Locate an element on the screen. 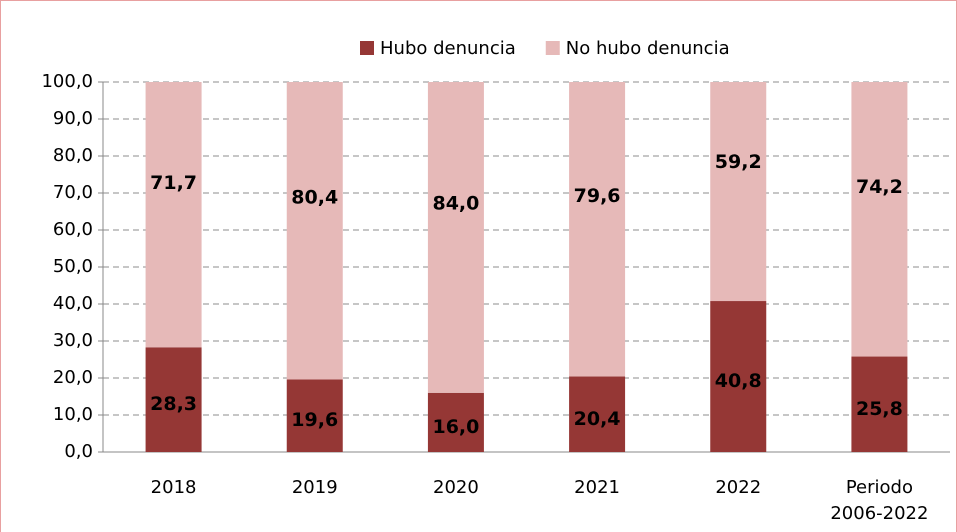  y-tick-label: 100,0 is located at coordinates (67, 81).